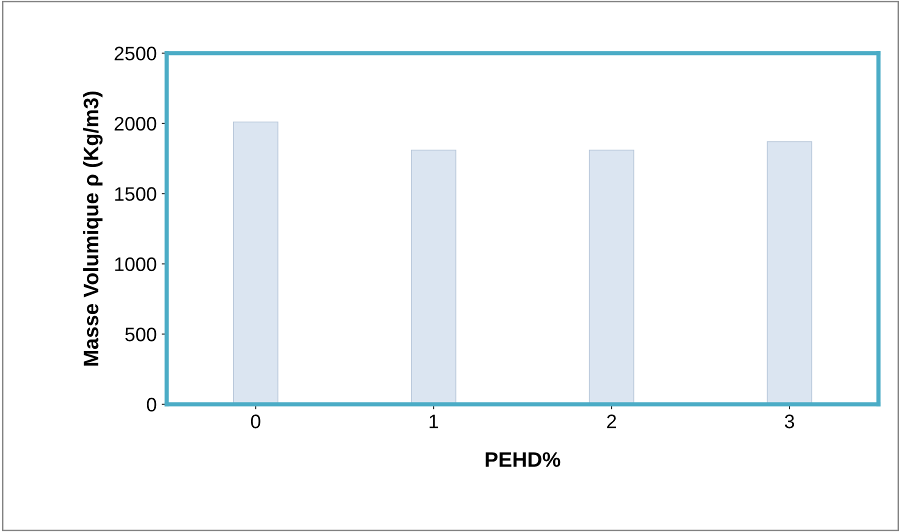  I want to click on y-tick-label: 2500, so click(135, 53).